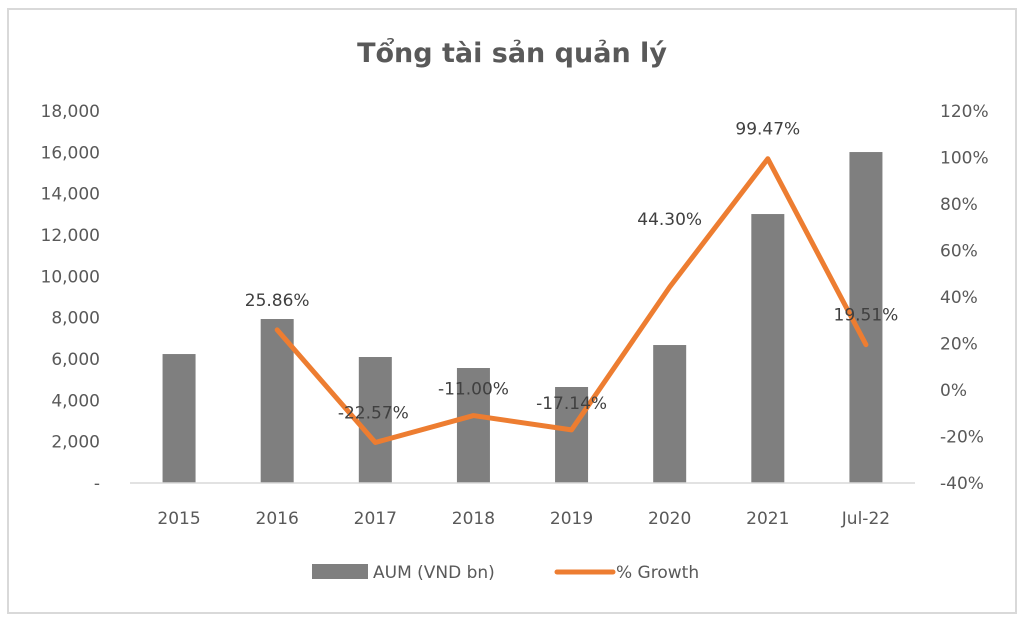 This screenshot has height=620, width=1024. What do you see at coordinates (277, 301) in the screenshot?
I see `growth-data-label: 25.86%` at bounding box center [277, 301].